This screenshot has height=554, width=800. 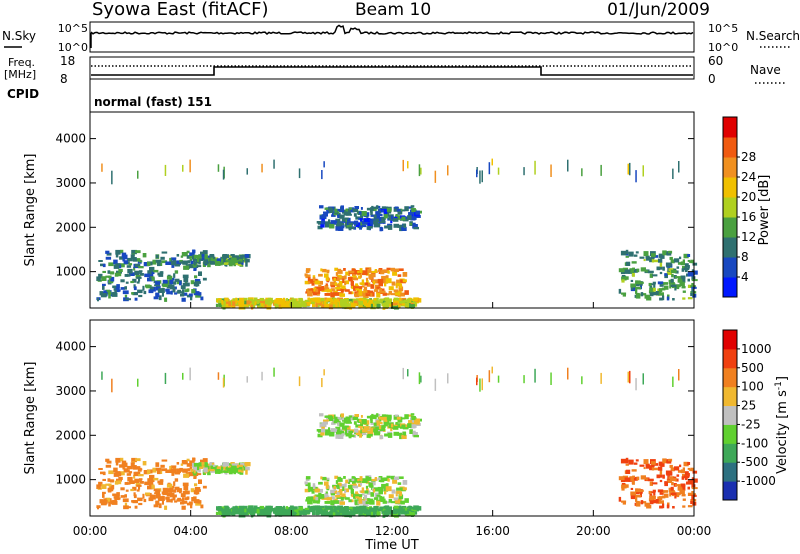 I want to click on noise-tick-low-right: 10^0, so click(x=723, y=47).